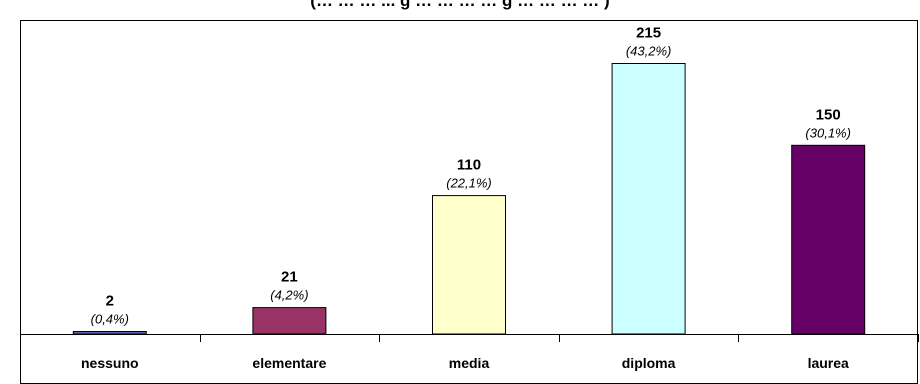 The image size is (920, 384). What do you see at coordinates (289, 363) in the screenshot?
I see `category-label-elementare: elementare` at bounding box center [289, 363].